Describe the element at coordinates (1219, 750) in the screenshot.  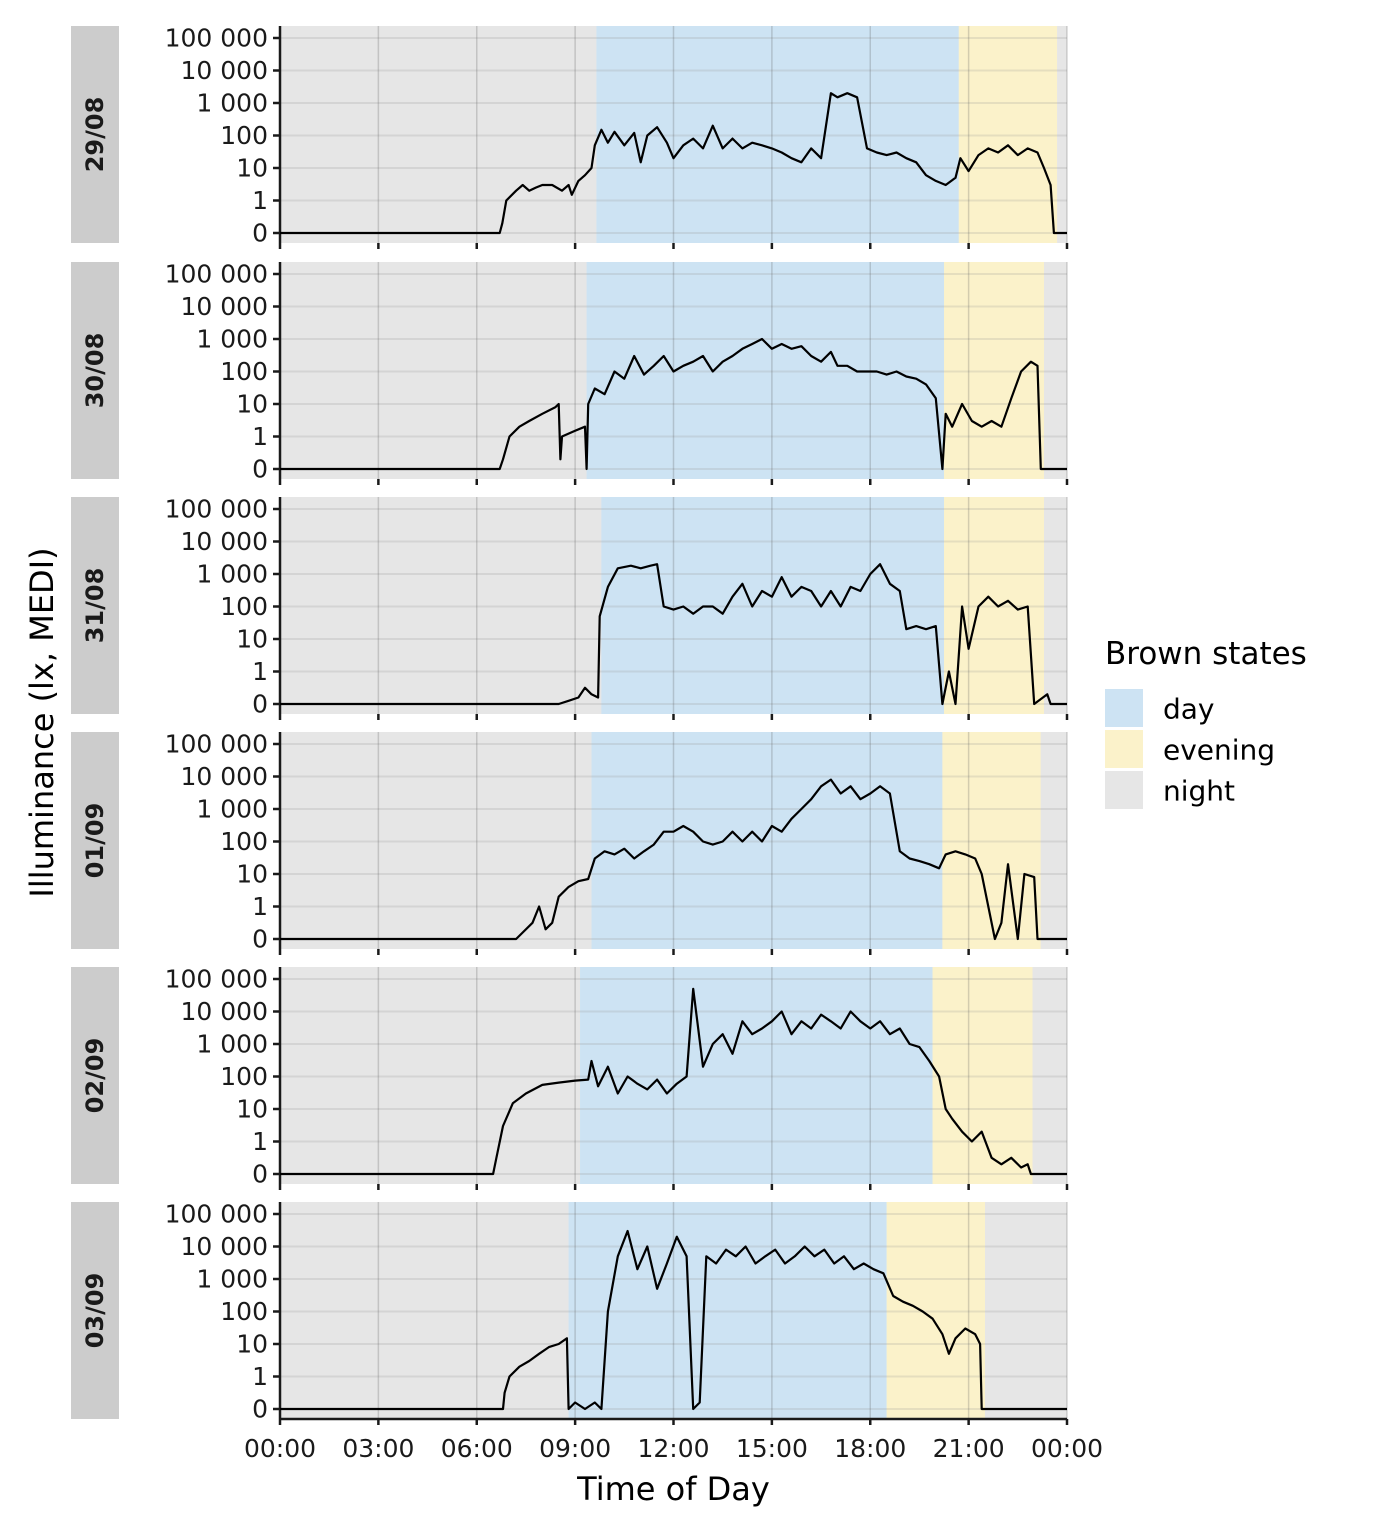
I see `legend-label-evening: evening` at that location.